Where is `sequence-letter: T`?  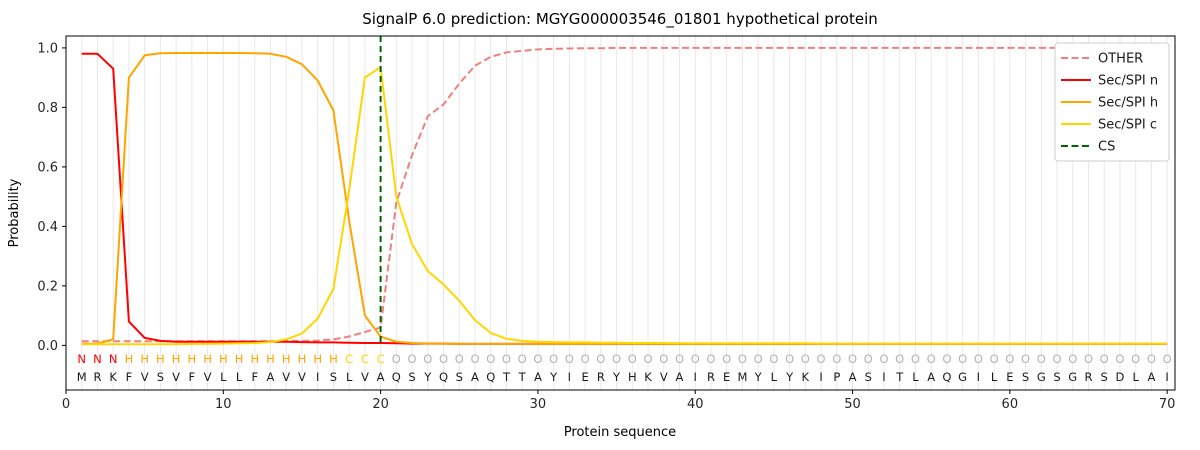
sequence-letter: T is located at coordinates (522, 377).